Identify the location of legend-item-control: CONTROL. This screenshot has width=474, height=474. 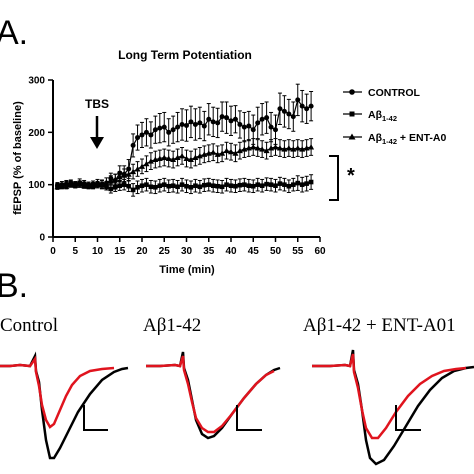
(381, 93).